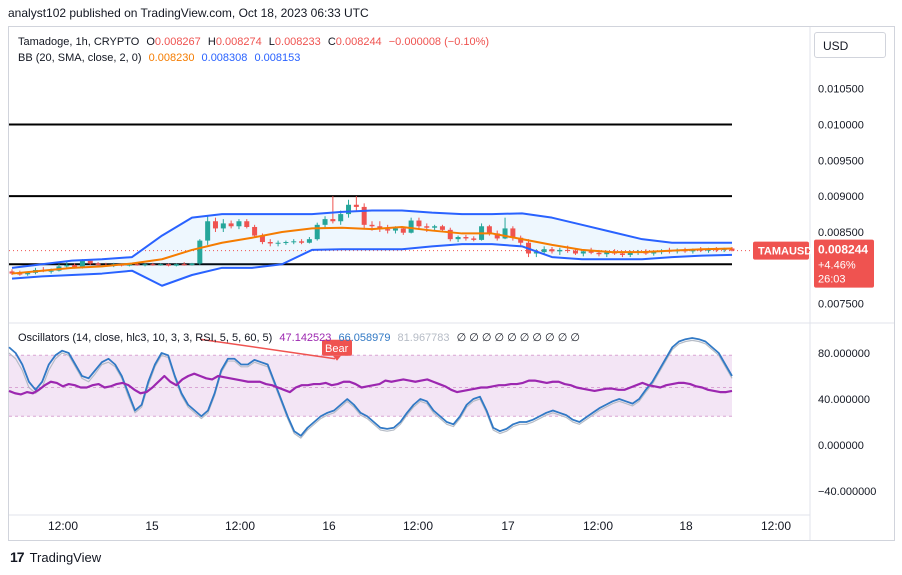  What do you see at coordinates (785, 252) in the screenshot?
I see `symbol-badge-text: TAMAUSD` at bounding box center [785, 252].